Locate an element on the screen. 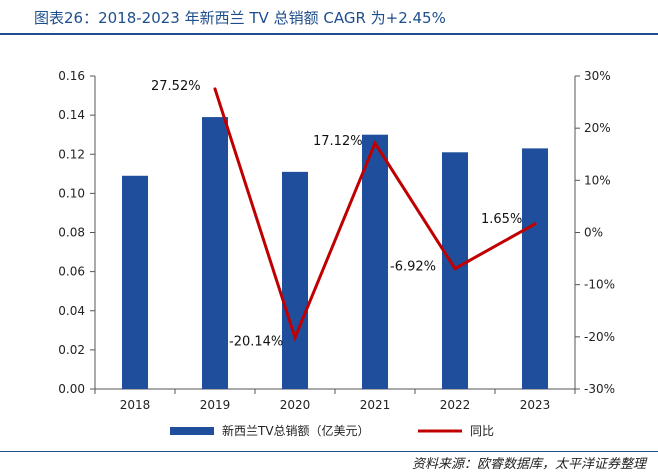 Image resolution: width=658 pixels, height=473 pixels. x-tick-label: 2019 is located at coordinates (215, 405).